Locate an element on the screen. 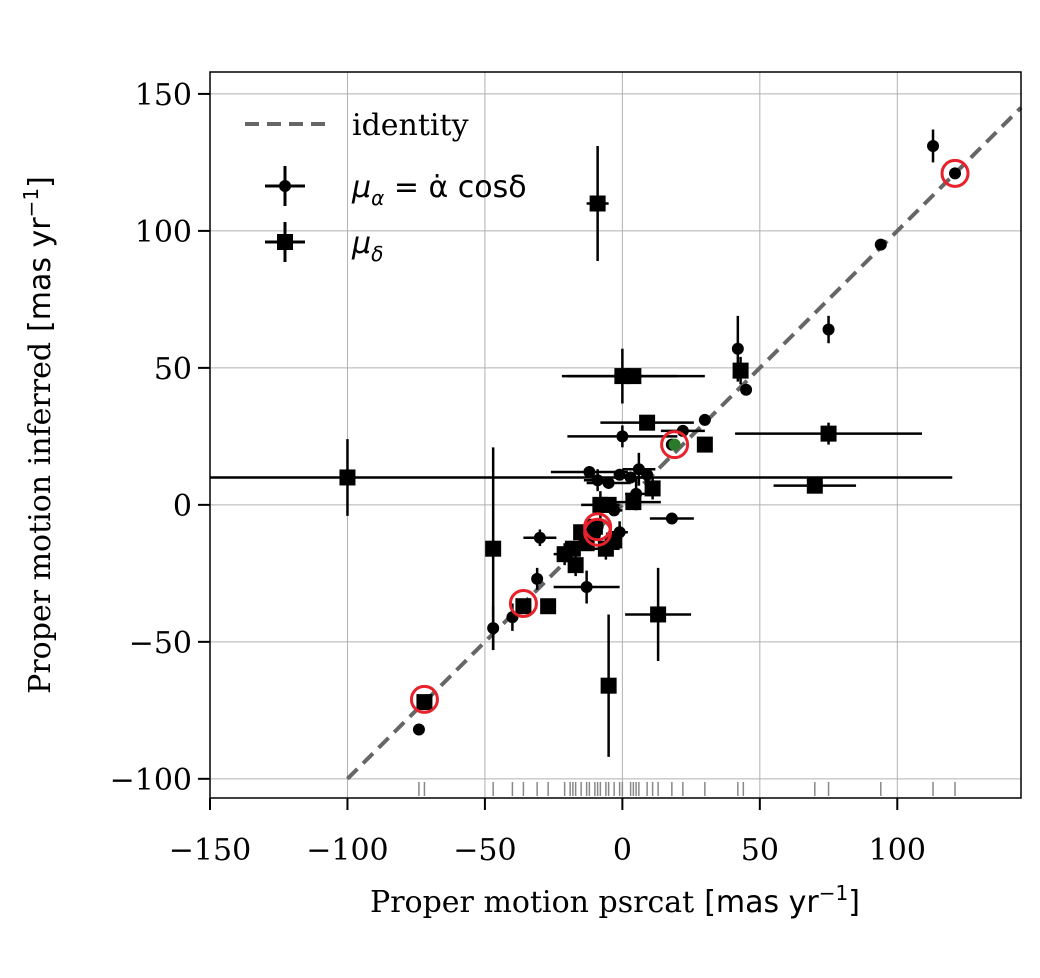  y-tick-label: −100 is located at coordinates (151, 780).